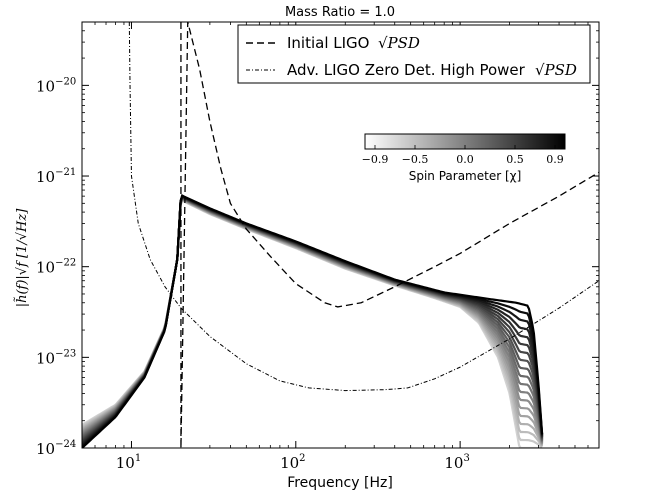  Describe the element at coordinates (292, 462) in the screenshot. I see `x-tick-label: 10²` at that location.